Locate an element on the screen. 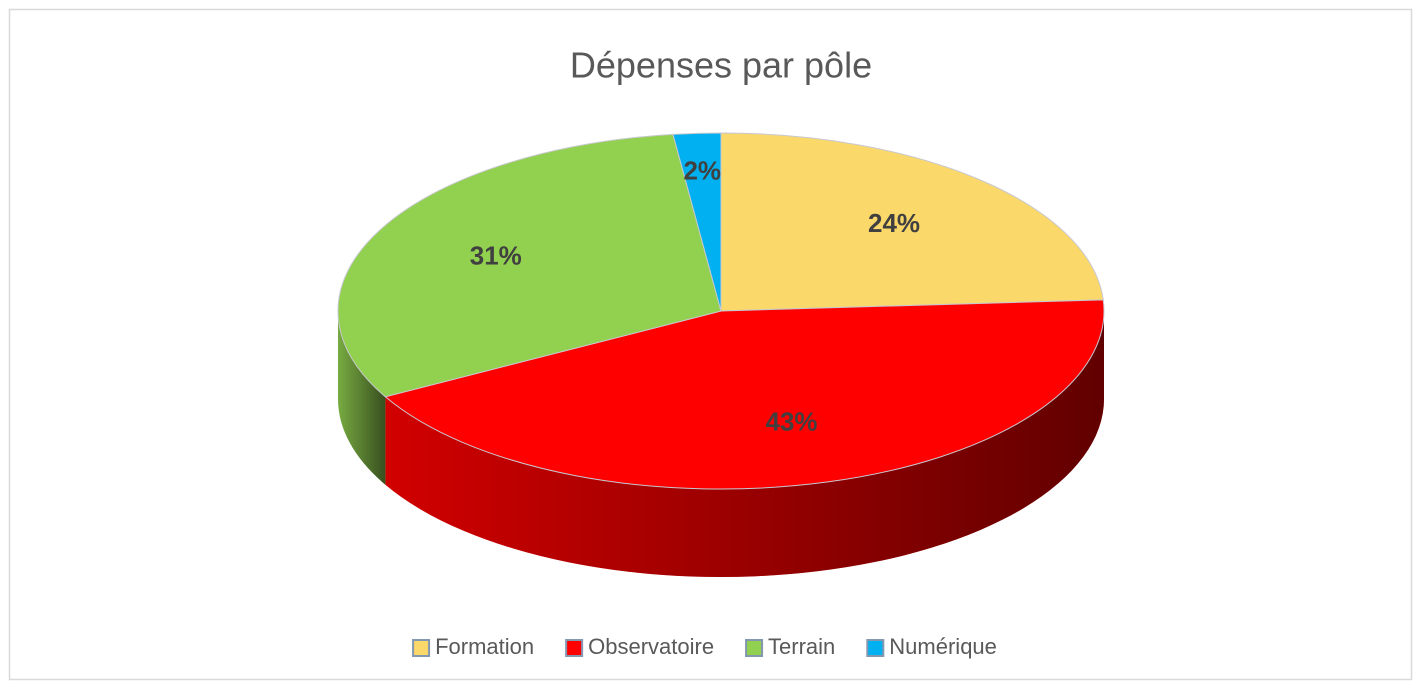 The width and height of the screenshot is (1421, 689). legend-label: Terrain is located at coordinates (801, 646).